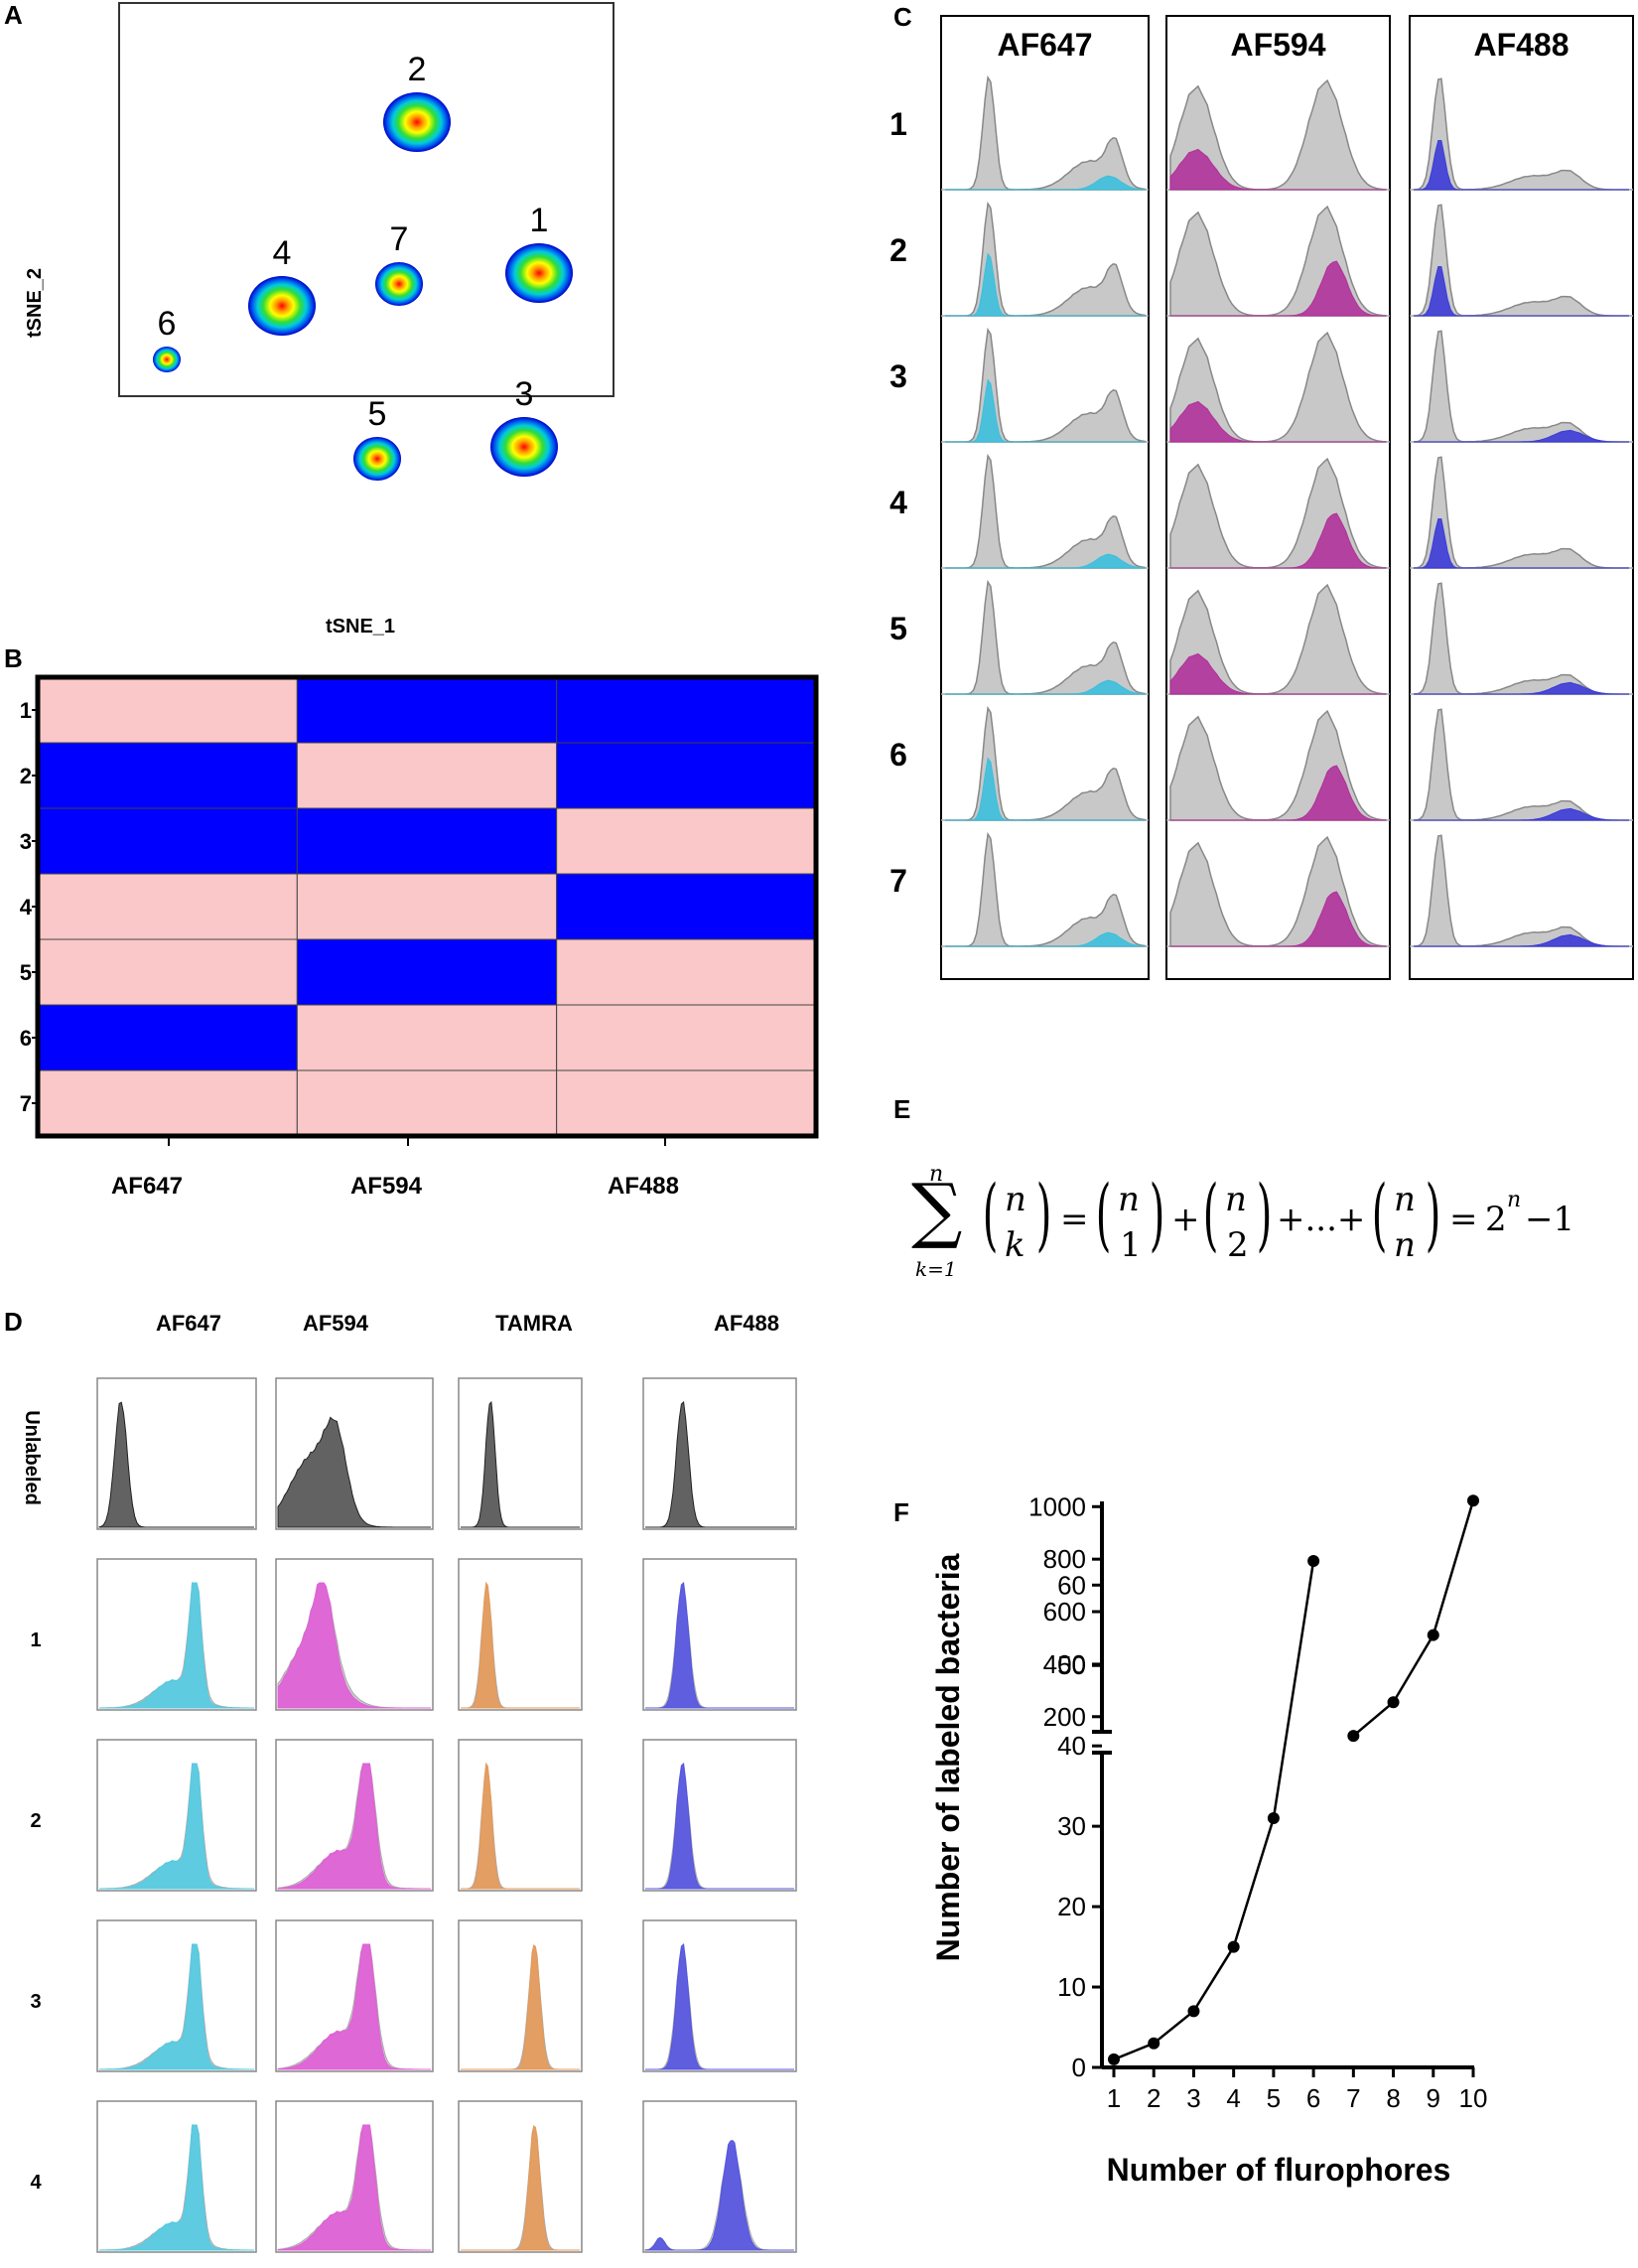  Describe the element at coordinates (1379, 1214) in the screenshot. I see `binom3-open: (` at that location.